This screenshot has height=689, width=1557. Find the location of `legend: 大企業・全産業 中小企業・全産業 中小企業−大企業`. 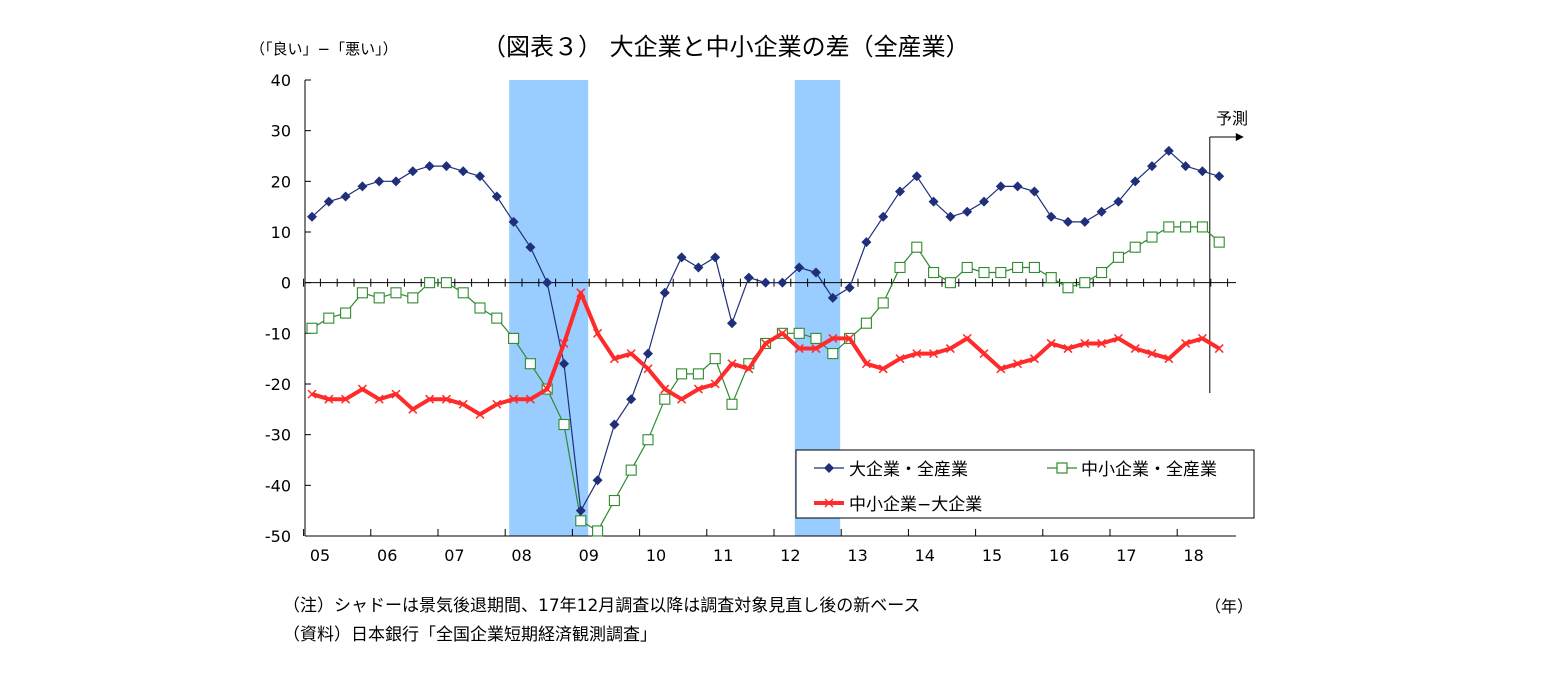

legend: 大企業・全産業 中小企業・全産業 中小企業−大企業 is located at coordinates (1025, 484).